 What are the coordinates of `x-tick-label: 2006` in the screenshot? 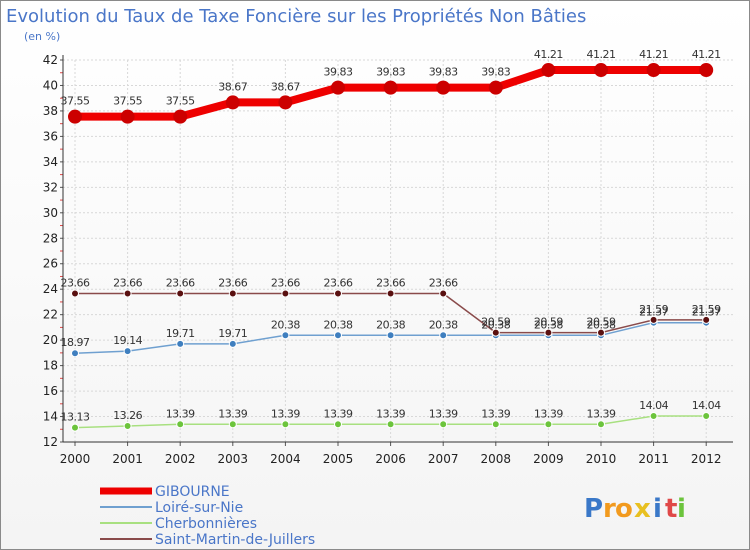 It's located at (390, 459).